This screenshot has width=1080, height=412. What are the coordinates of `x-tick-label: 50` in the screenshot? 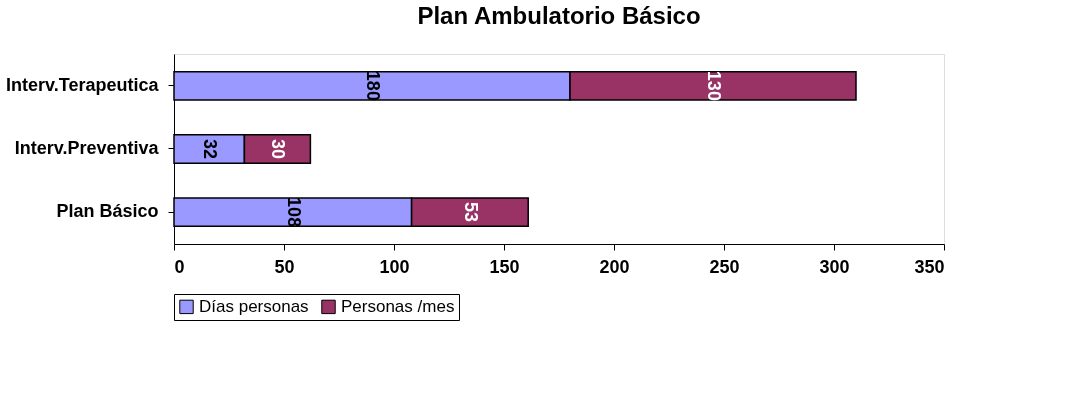 It's located at (284, 266).